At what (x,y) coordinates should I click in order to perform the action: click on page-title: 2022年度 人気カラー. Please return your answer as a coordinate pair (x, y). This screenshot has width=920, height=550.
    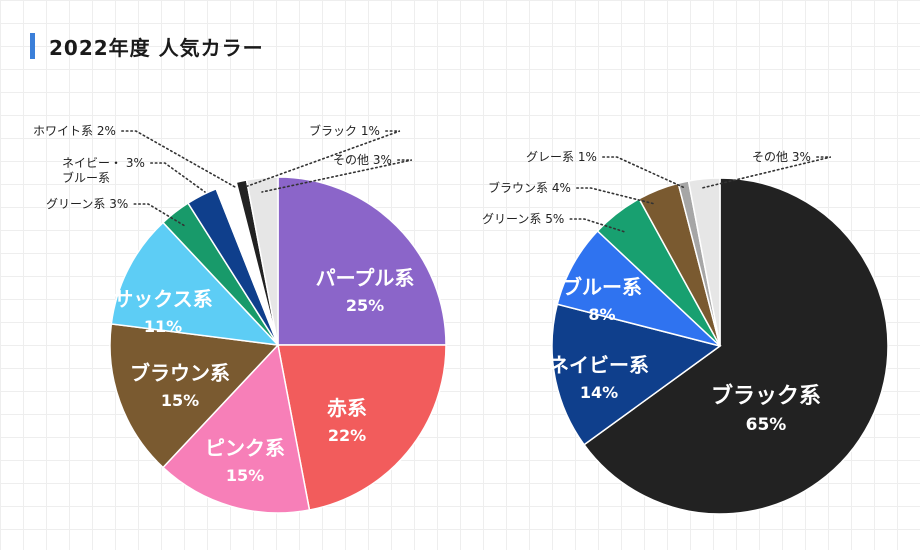
    Looking at the image, I should click on (156, 47).